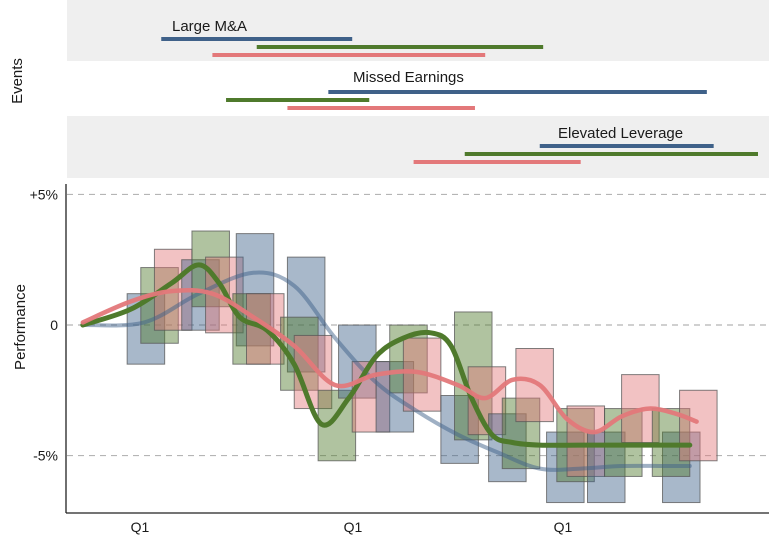 Image resolution: width=769 pixels, height=549 pixels. I want to click on event-label: Large M&A, so click(209, 26).